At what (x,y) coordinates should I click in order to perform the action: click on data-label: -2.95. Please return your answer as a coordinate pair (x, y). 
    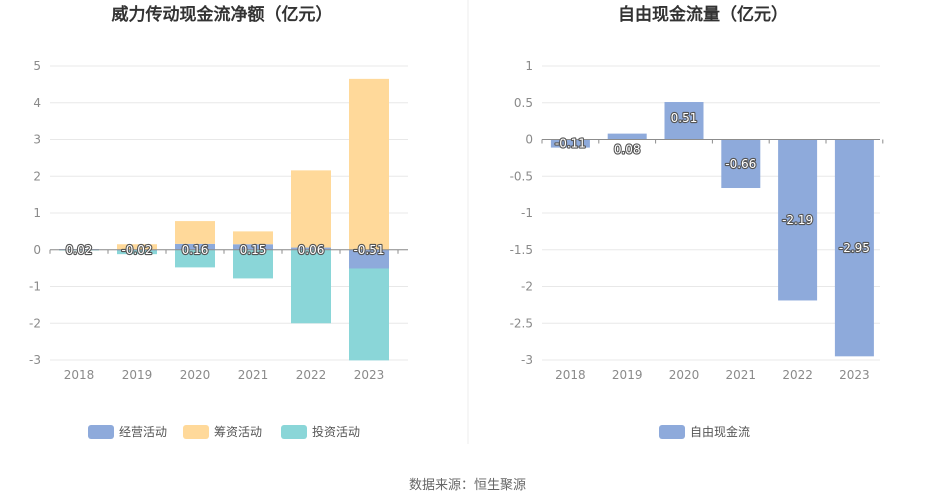
    Looking at the image, I should click on (854, 248).